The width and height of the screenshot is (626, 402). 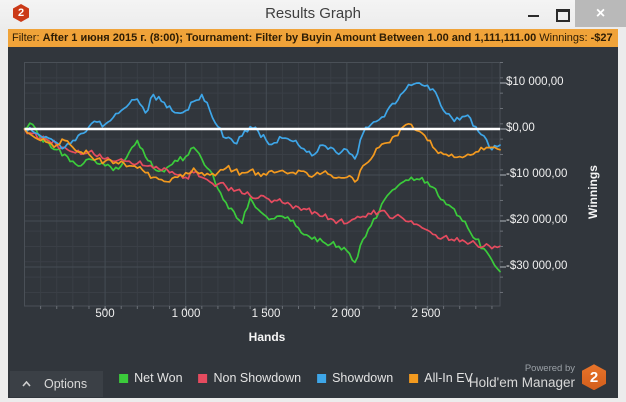 I want to click on series-showdown, so click(x=262, y=121).